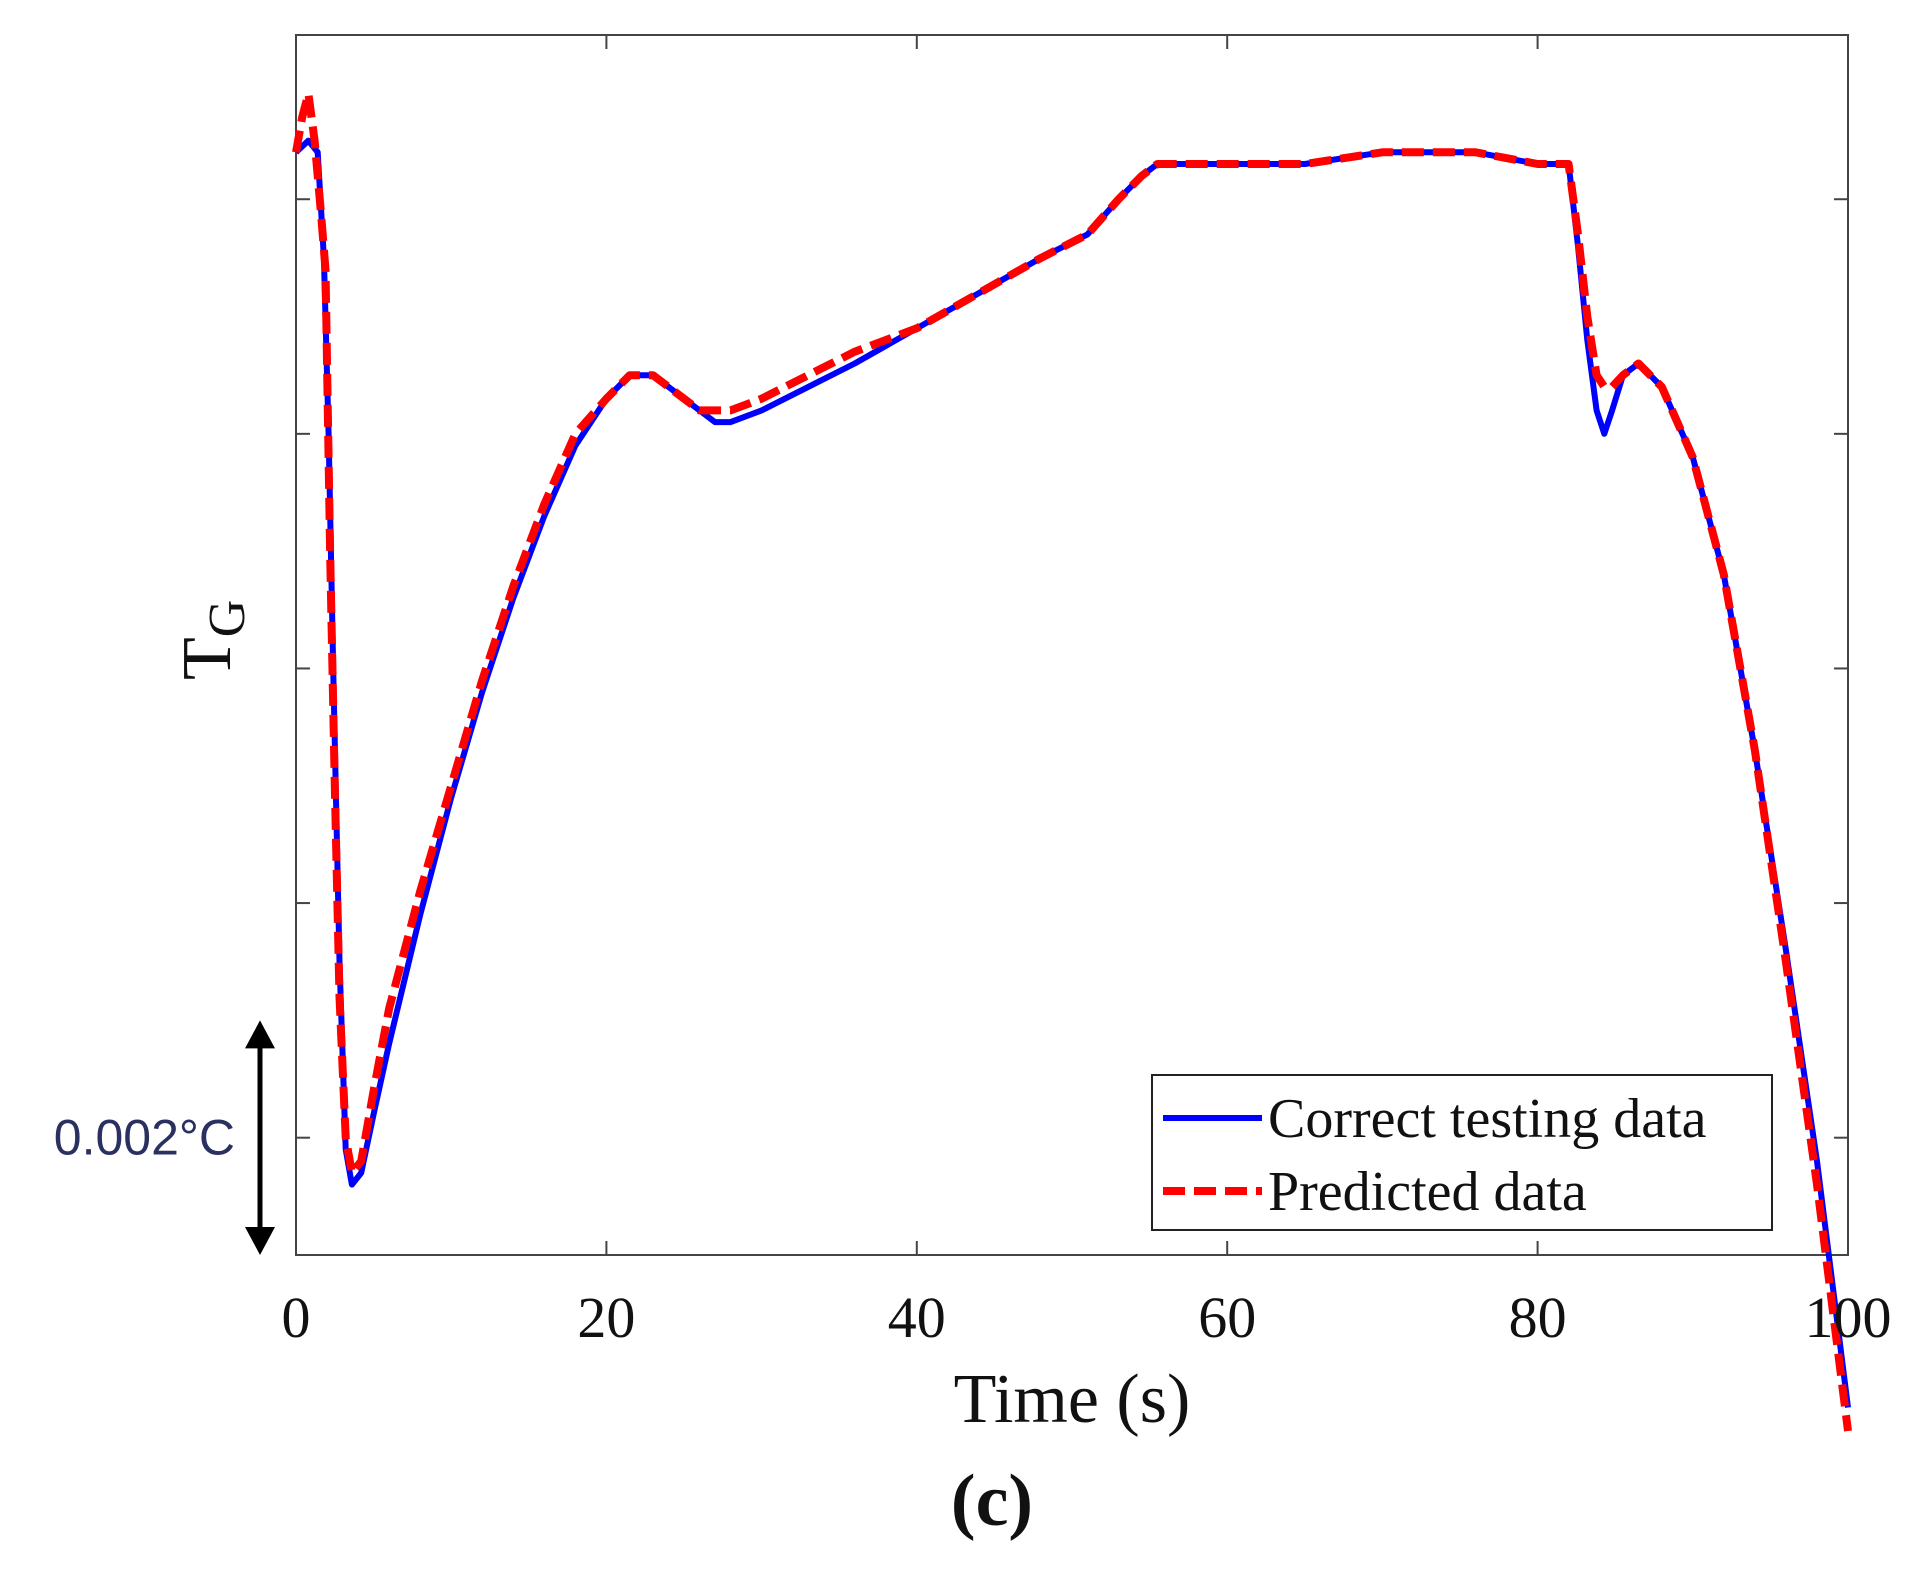 This screenshot has height=1590, width=1928. What do you see at coordinates (1538, 1317) in the screenshot?
I see `x-tick-label-4: 80` at bounding box center [1538, 1317].